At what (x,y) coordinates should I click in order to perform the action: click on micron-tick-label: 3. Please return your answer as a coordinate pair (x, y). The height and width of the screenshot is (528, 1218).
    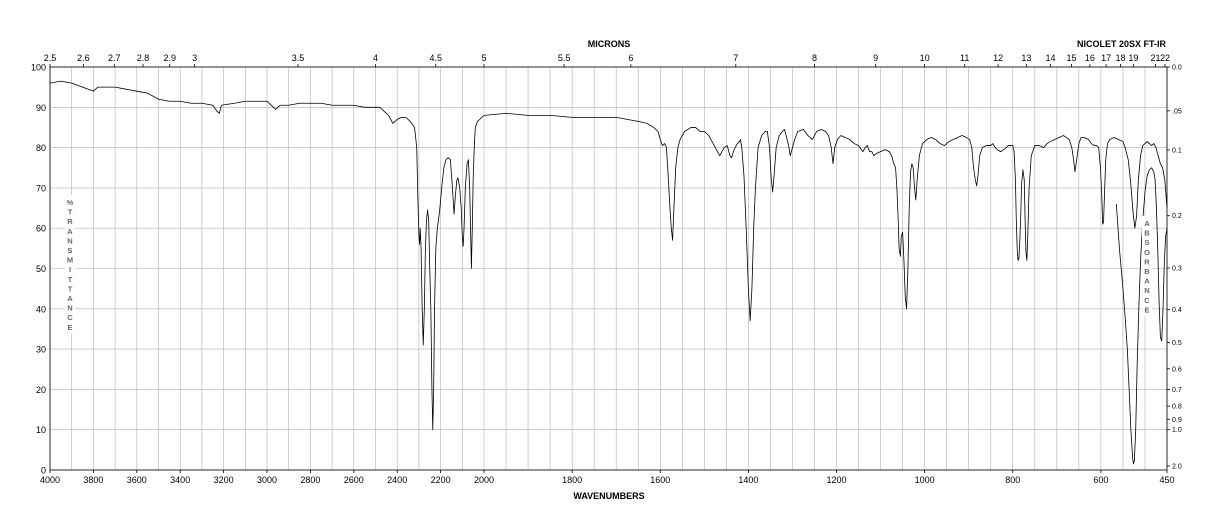
    Looking at the image, I should click on (194, 58).